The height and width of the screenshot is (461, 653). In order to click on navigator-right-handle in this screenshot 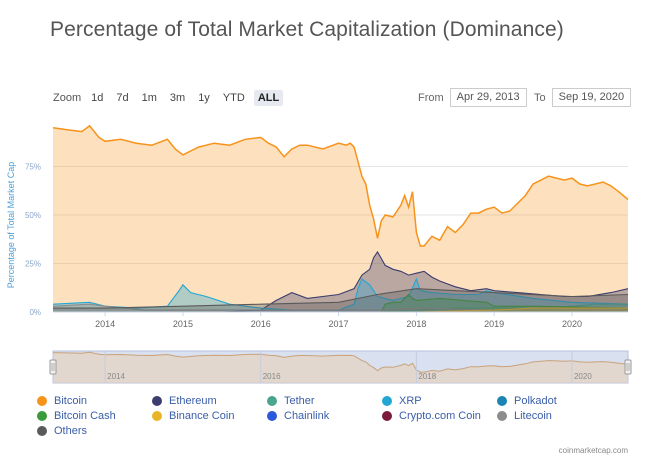, I will do `click(628, 367)`.